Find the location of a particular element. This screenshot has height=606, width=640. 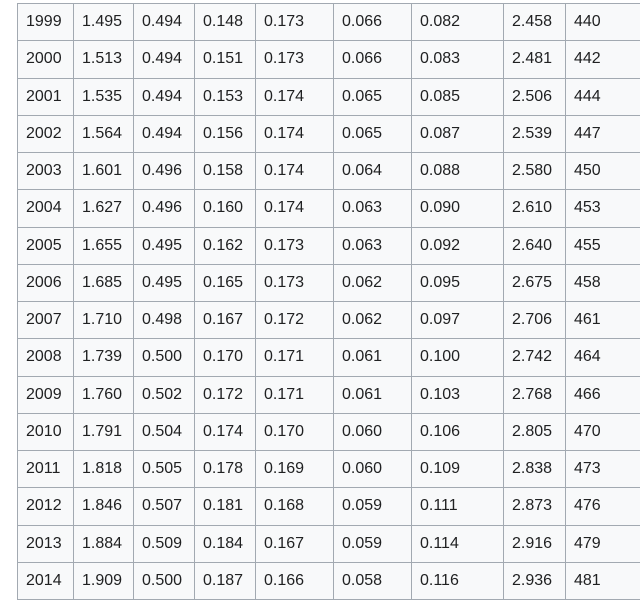

value-cell: 0.173 is located at coordinates (294, 283).